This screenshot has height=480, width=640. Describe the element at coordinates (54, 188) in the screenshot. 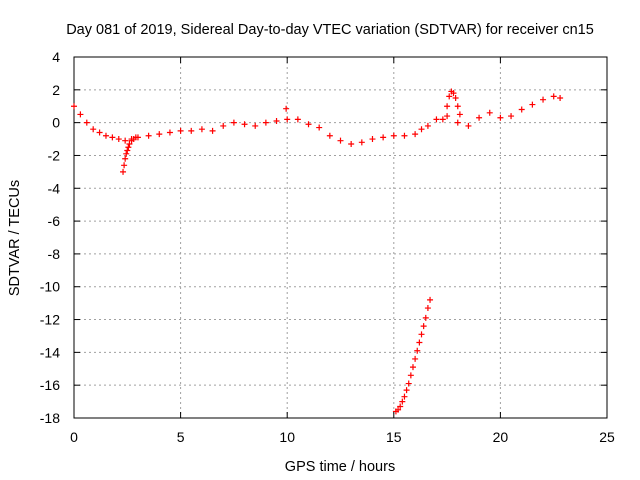

I see `y-tick-label: -4` at that location.